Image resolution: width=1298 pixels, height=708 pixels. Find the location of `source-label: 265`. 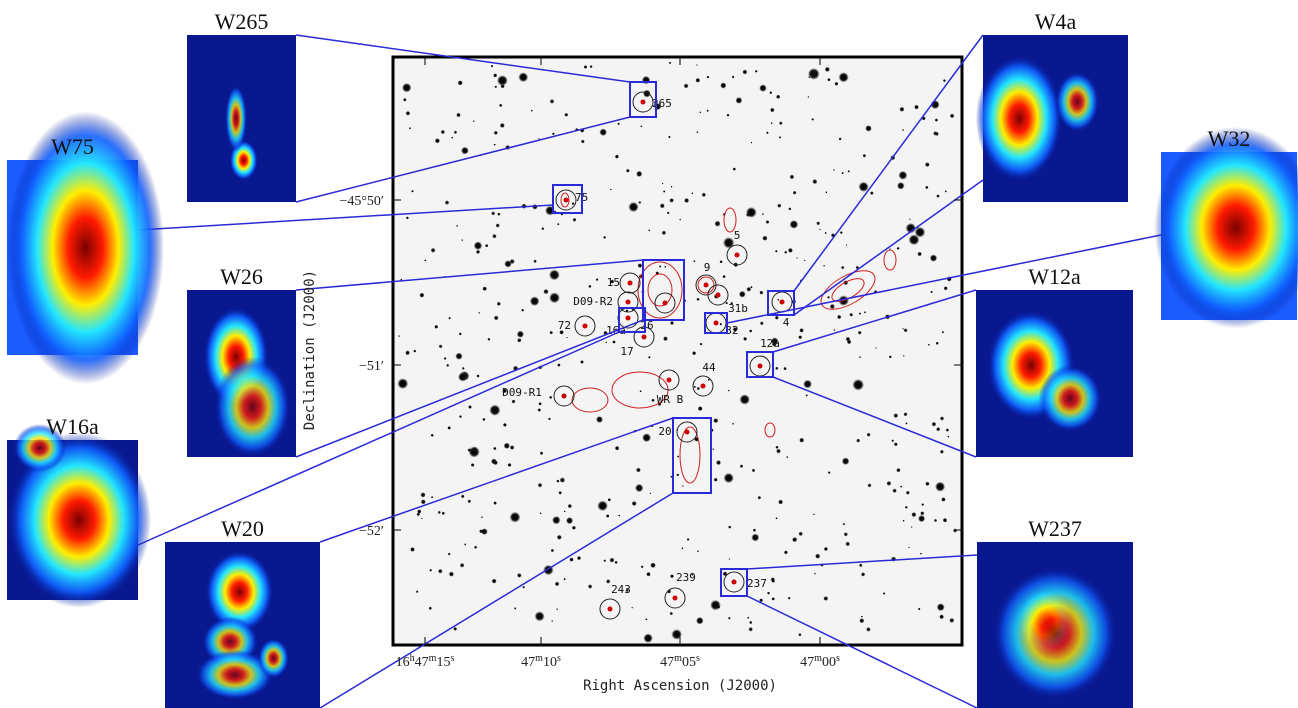

source-label: 265 is located at coordinates (662, 103).